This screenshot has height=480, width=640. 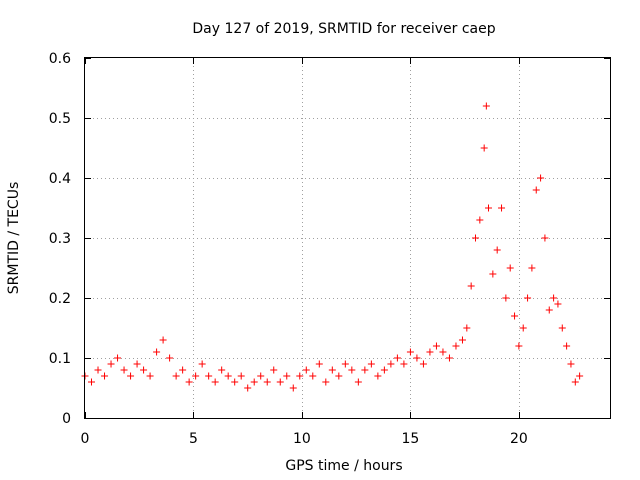 I want to click on x-tick-label: 10, so click(x=302, y=439).